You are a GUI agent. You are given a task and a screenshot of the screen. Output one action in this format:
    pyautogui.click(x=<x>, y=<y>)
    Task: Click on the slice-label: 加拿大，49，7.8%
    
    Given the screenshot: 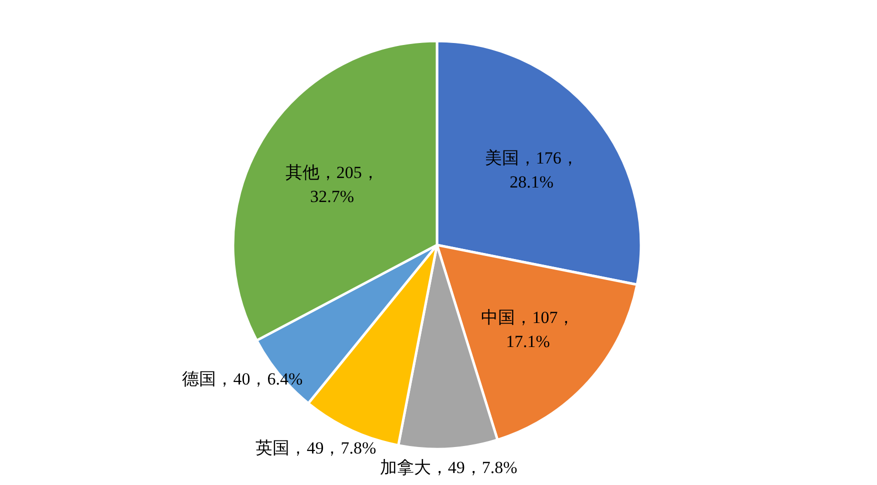 What is the action you would take?
    pyautogui.click(x=449, y=467)
    